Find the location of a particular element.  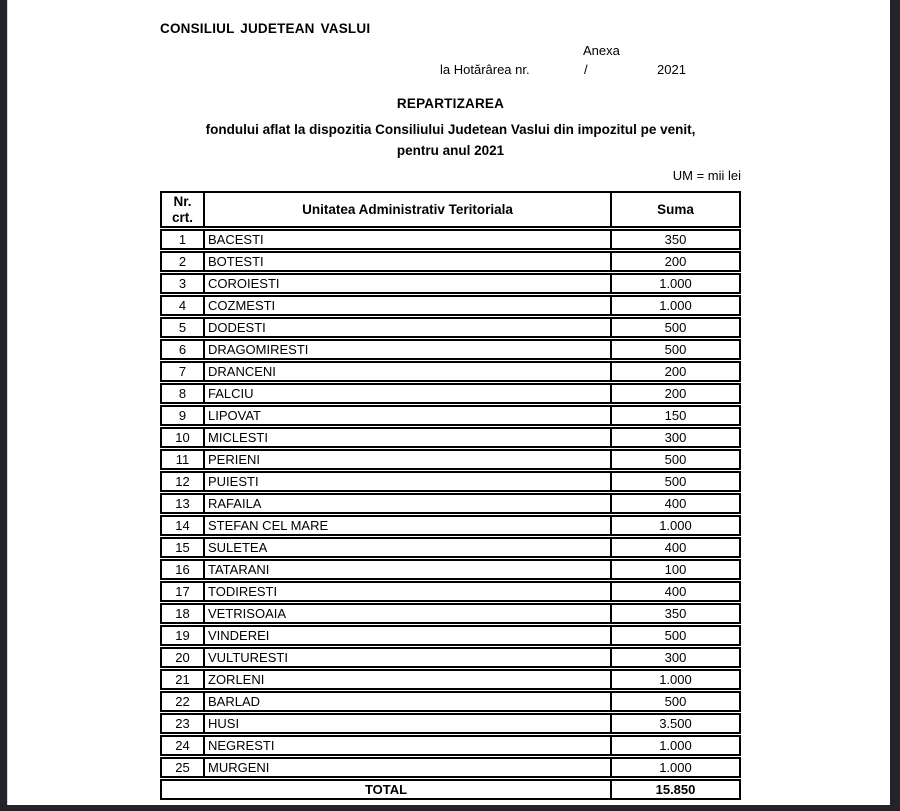

uat-name-cell: BOTESTI is located at coordinates (406, 261).